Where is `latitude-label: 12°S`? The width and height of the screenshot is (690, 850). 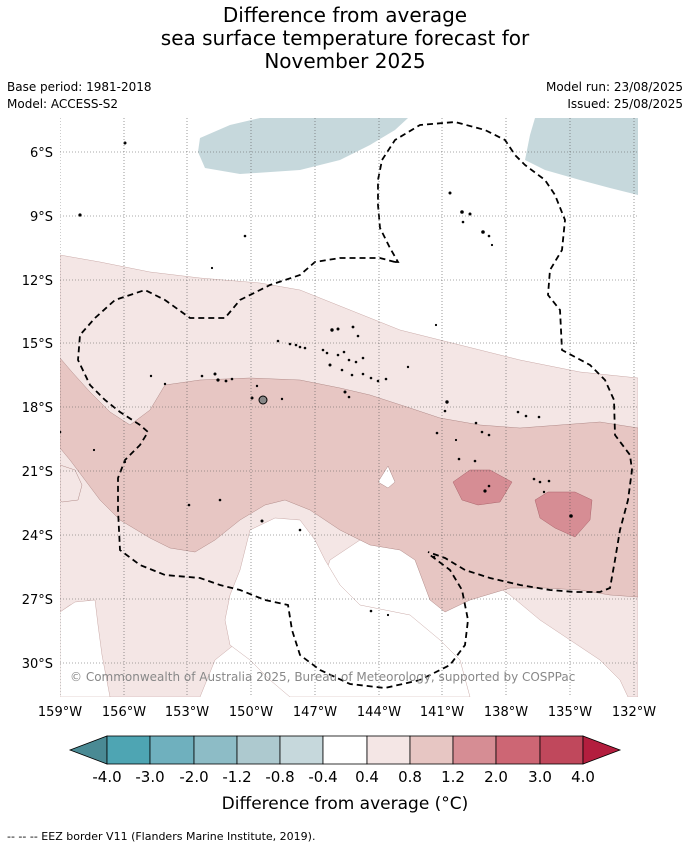
latitude-label: 12°S is located at coordinates (37, 281).